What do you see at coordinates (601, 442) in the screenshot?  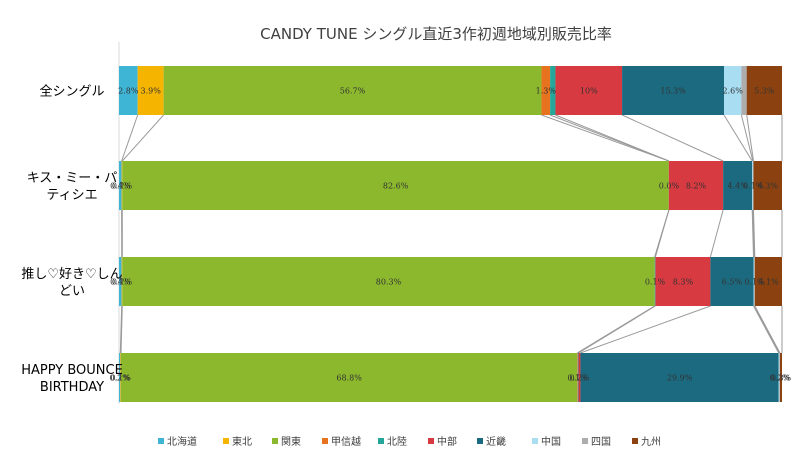 I see `legend-label-8: 四国` at bounding box center [601, 442].